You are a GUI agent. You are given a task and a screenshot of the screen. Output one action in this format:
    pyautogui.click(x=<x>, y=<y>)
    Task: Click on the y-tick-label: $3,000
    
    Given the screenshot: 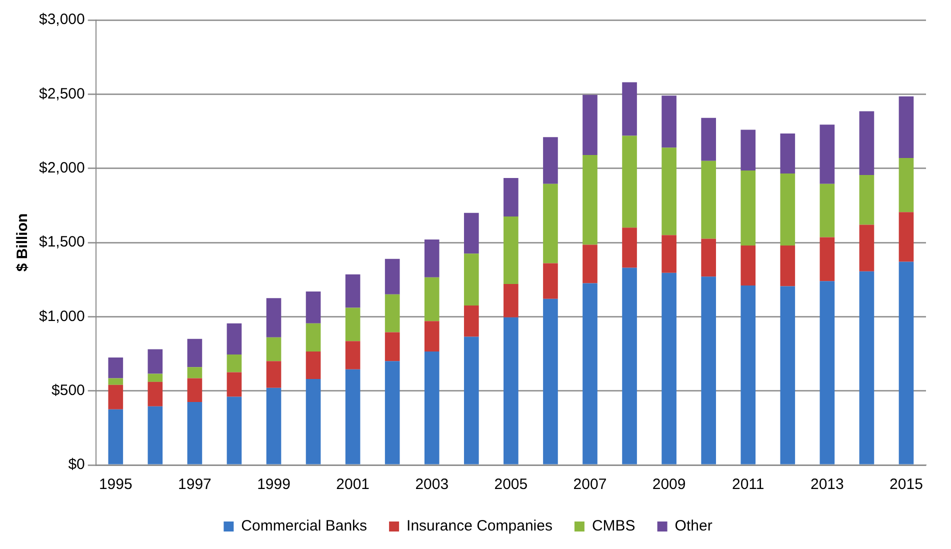 What is the action you would take?
    pyautogui.click(x=61, y=19)
    